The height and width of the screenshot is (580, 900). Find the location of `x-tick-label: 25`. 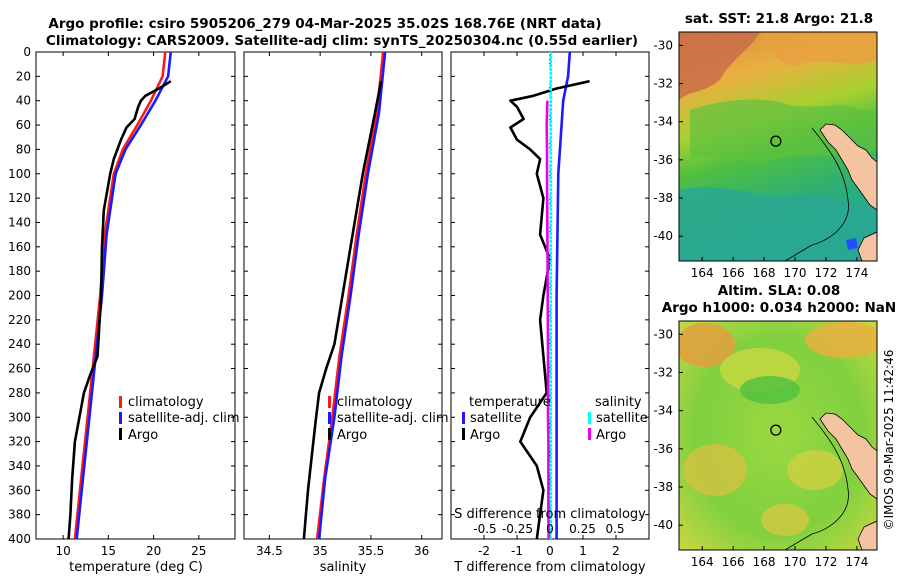

x-tick-label: 25 is located at coordinates (198, 551).